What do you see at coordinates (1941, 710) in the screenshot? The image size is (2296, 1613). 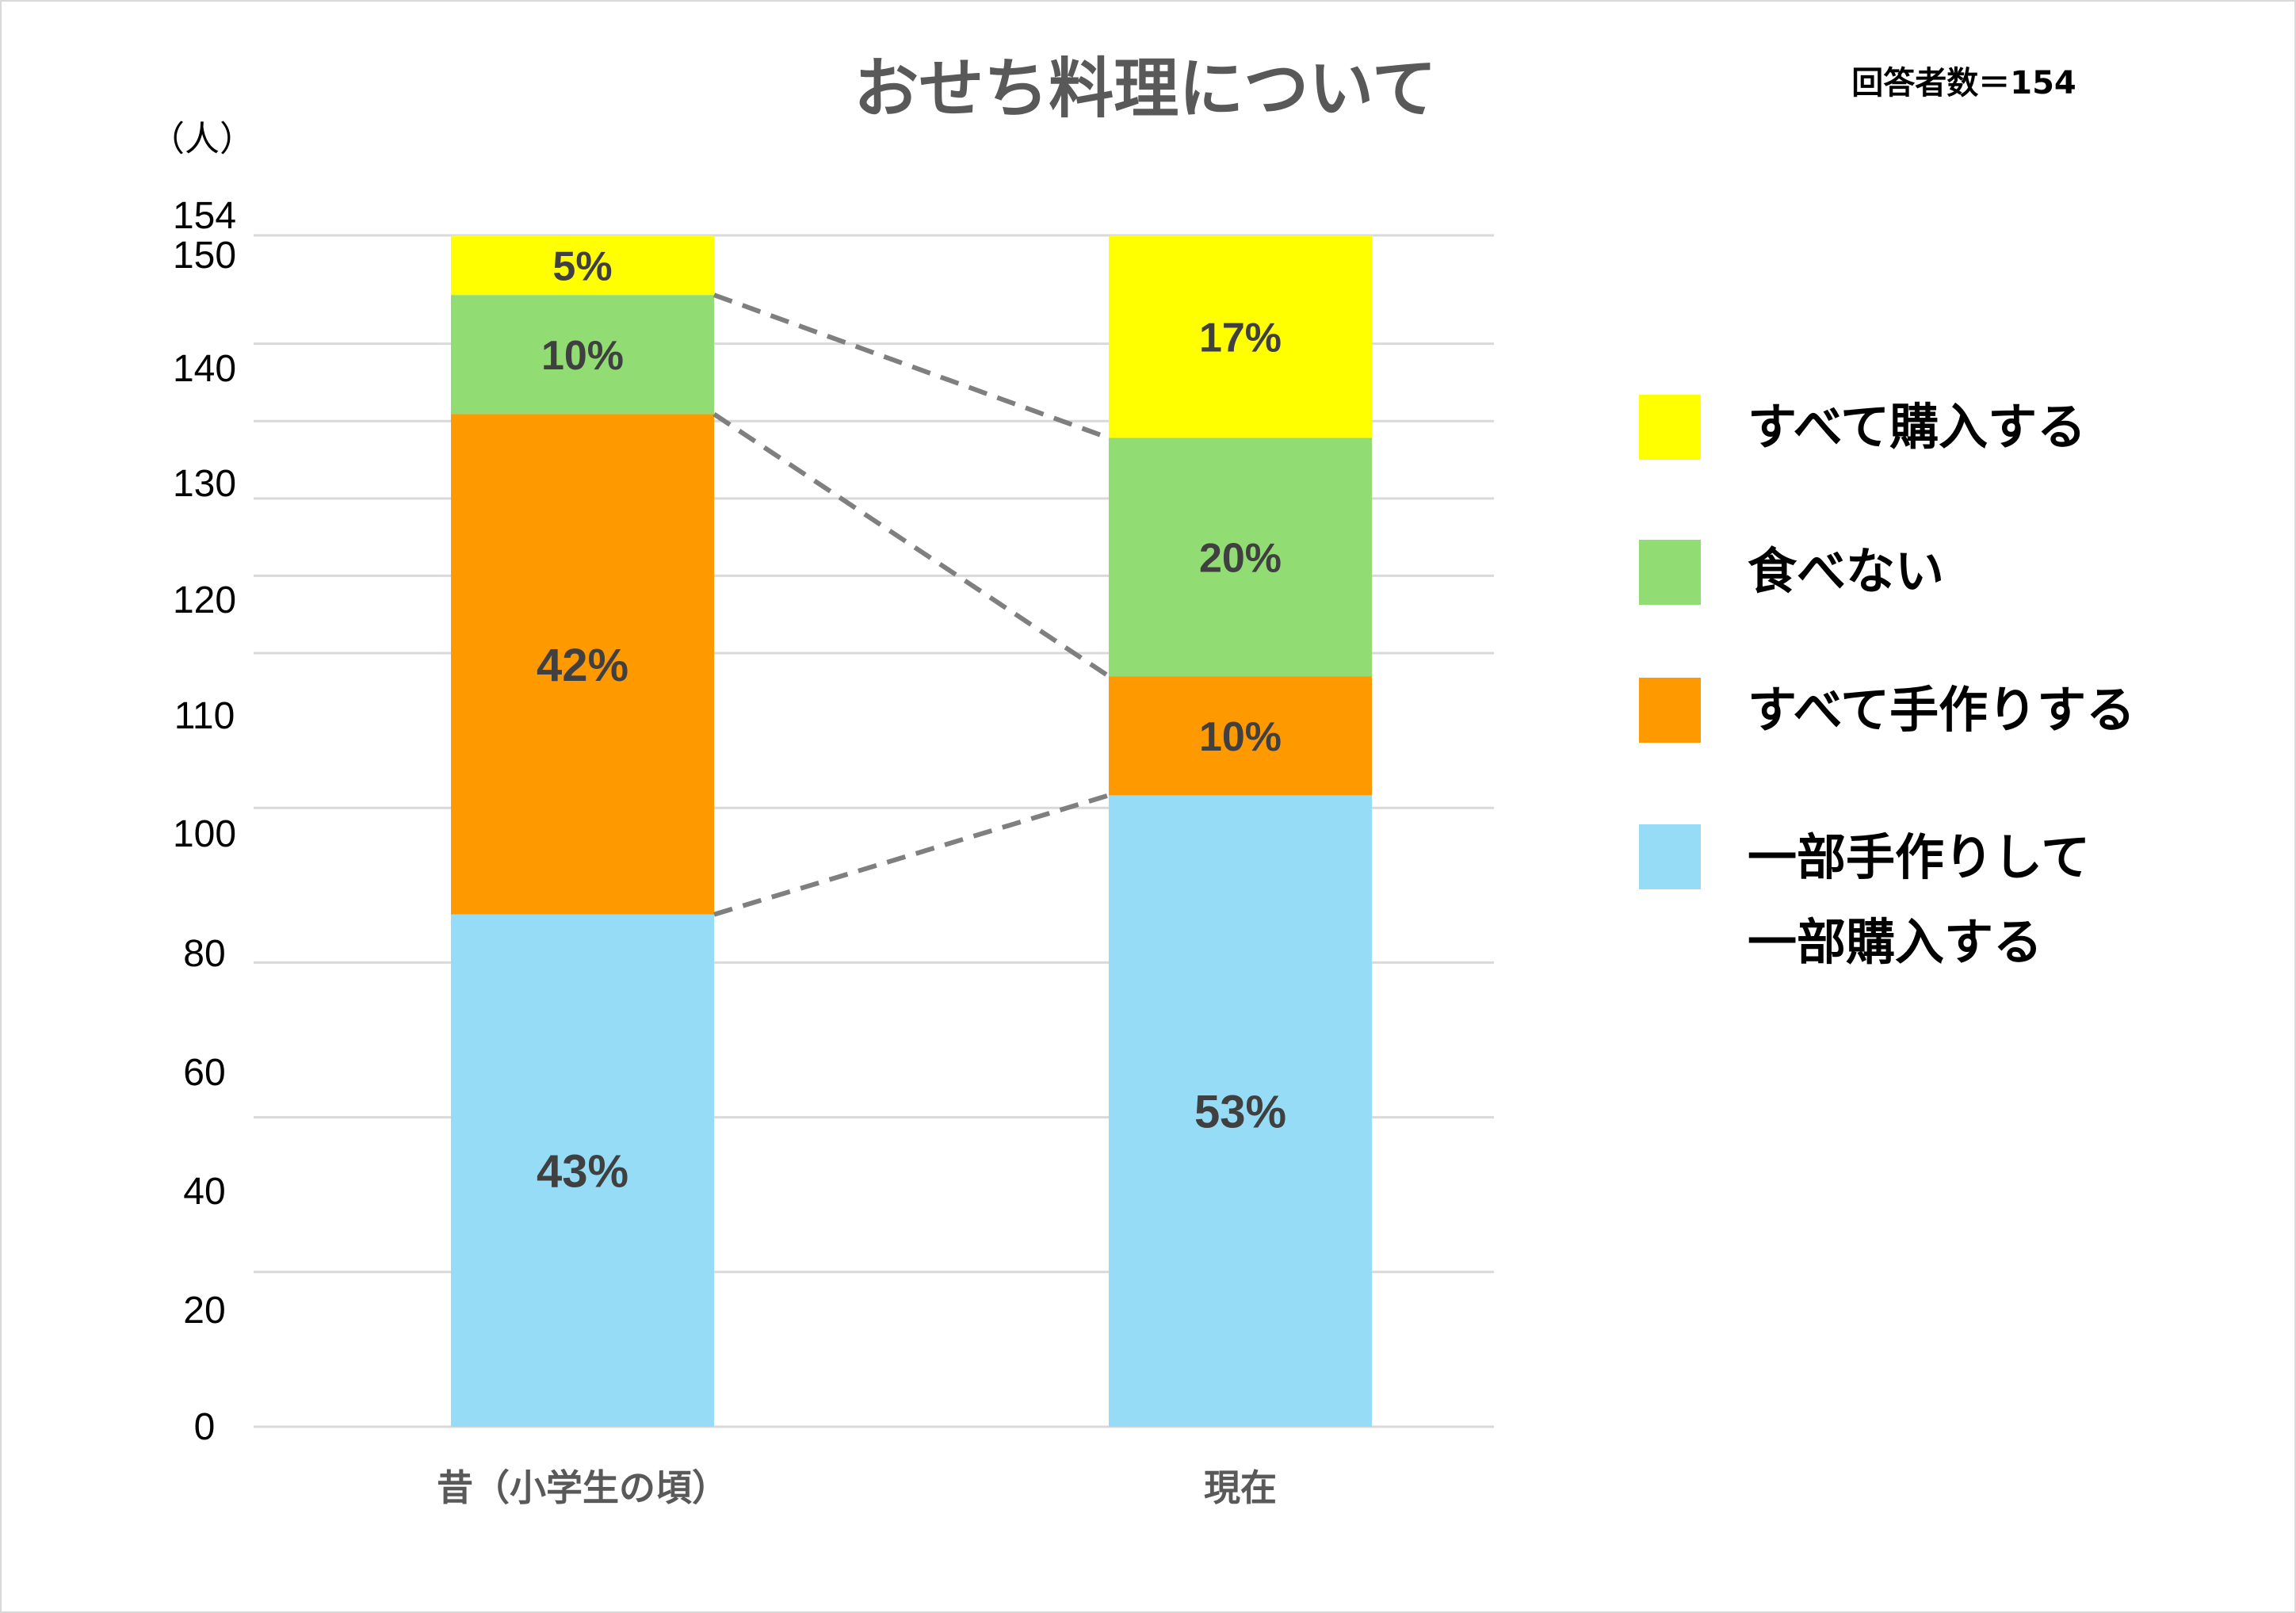 I see `legend-label: すべて手作りする` at bounding box center [1941, 710].